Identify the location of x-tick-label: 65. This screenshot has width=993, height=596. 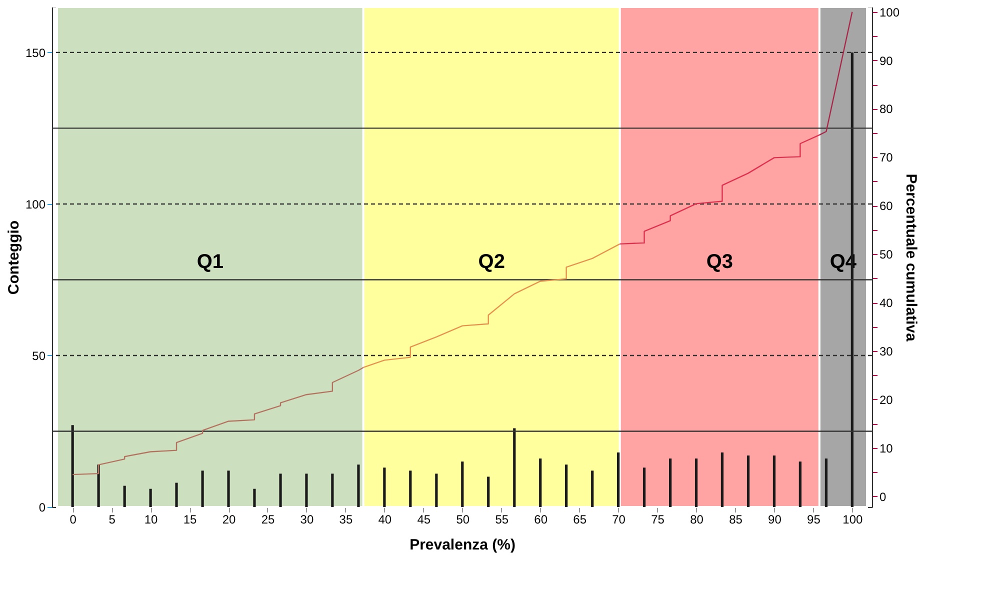
(580, 519).